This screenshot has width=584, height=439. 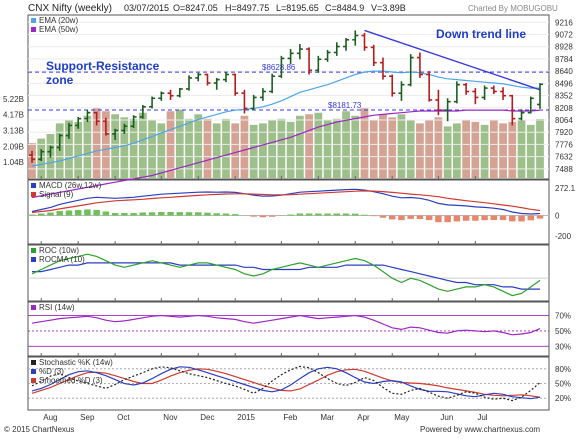 I want to click on stoch-tick-label: 80%, so click(x=563, y=369).